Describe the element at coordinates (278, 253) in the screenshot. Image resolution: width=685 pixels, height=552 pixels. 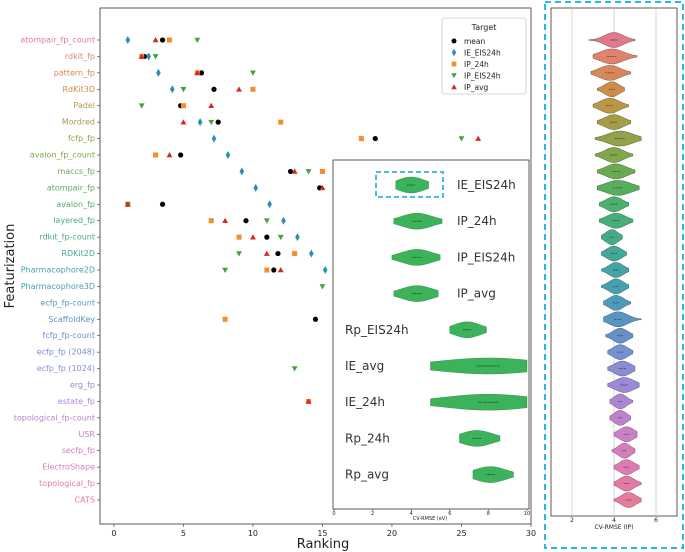
I see `point-mean-rdkit2d` at that location.